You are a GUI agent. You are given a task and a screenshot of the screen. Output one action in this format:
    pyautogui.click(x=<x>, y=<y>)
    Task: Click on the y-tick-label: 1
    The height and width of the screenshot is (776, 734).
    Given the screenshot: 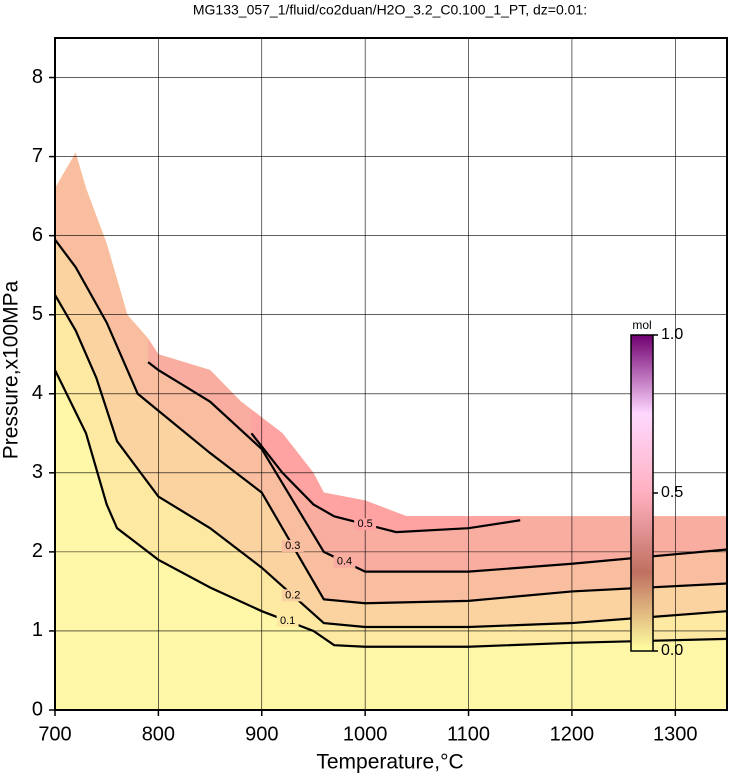 What is the action you would take?
    pyautogui.click(x=37, y=630)
    